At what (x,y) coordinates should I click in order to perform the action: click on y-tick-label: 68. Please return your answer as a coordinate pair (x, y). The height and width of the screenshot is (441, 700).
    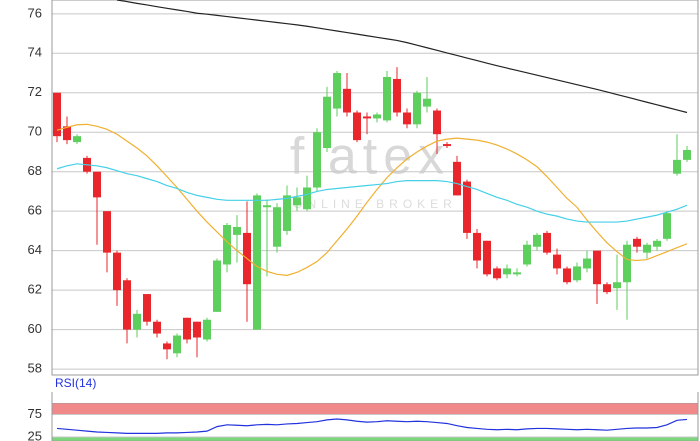
    Looking at the image, I should click on (35, 170).